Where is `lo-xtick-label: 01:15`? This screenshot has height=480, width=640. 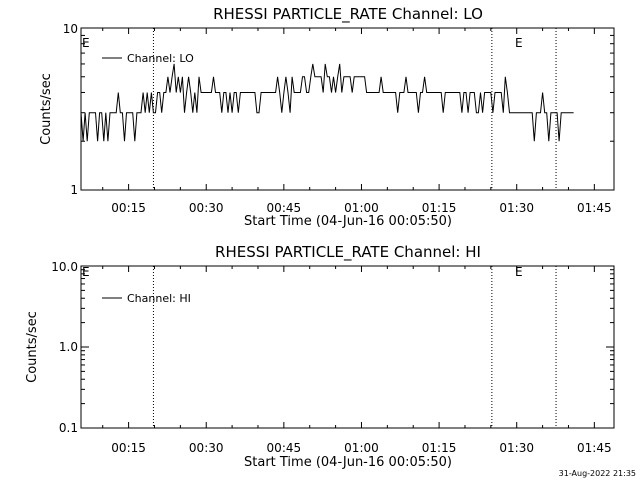 lo-xtick-label: 01:15 is located at coordinates (439, 208).